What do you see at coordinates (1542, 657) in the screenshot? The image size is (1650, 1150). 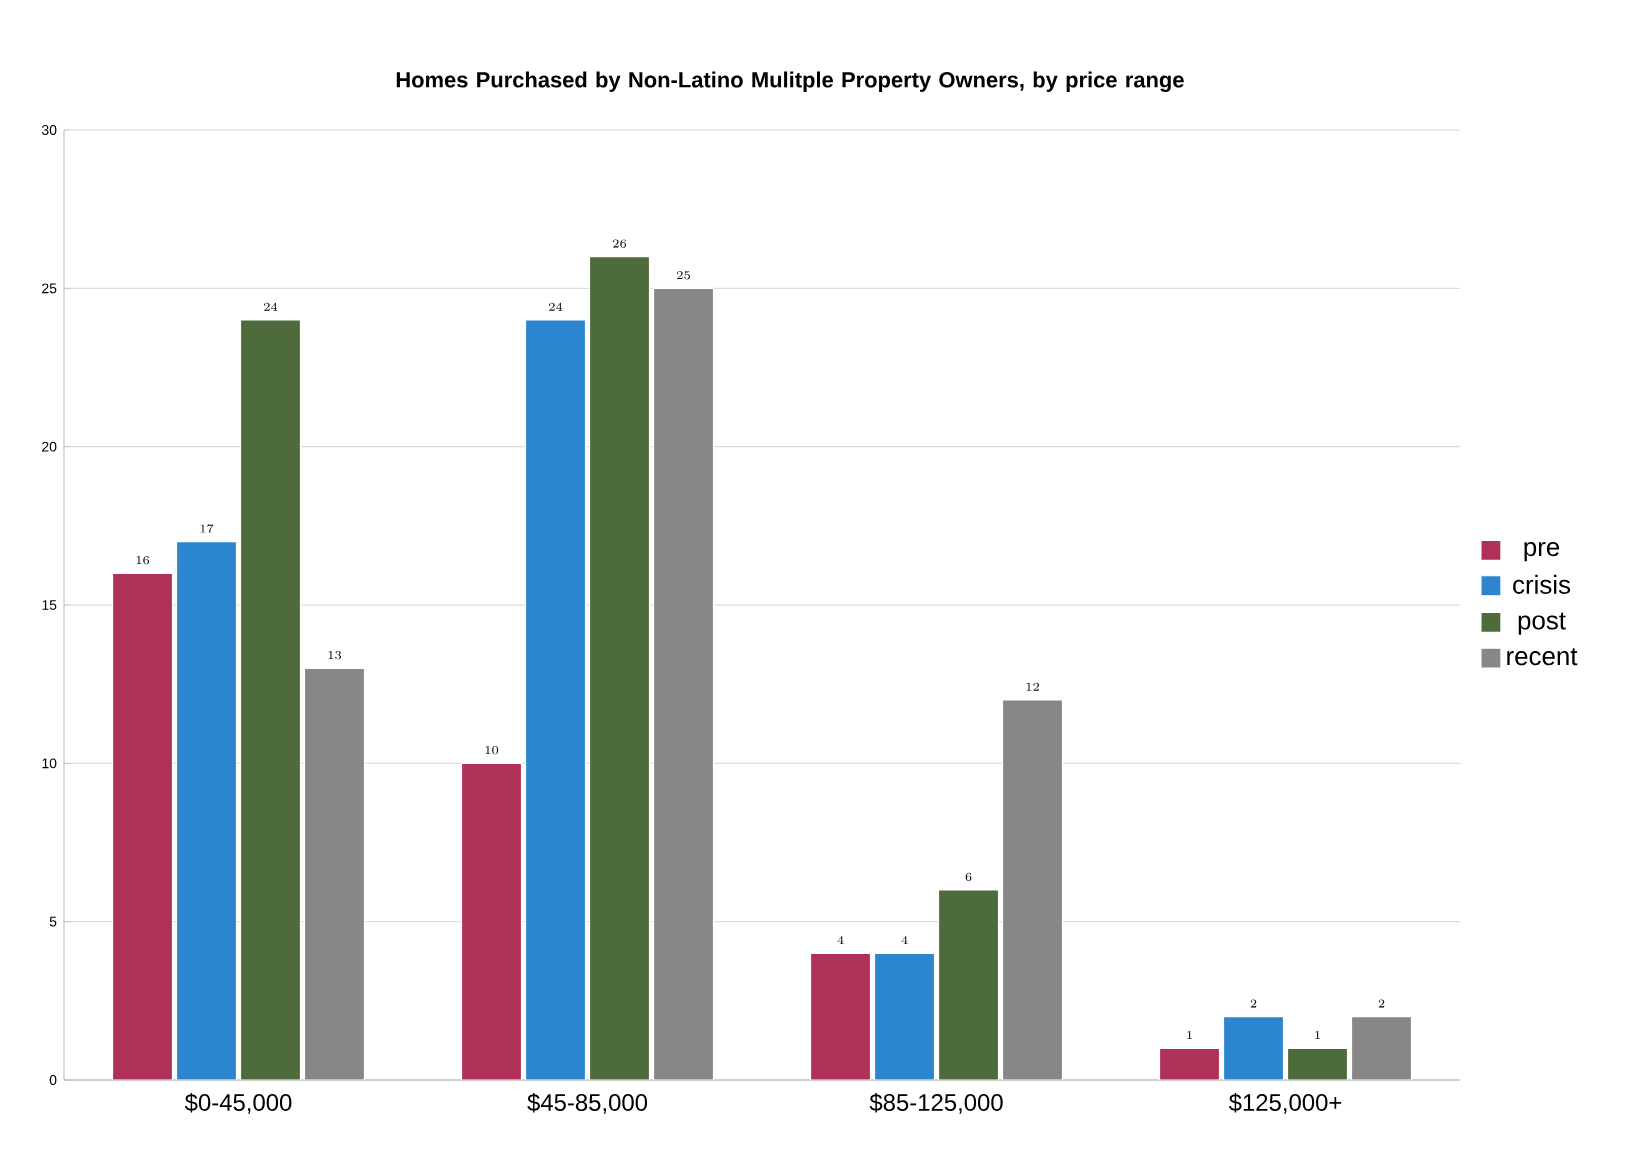 I see `legend-label: recent` at bounding box center [1542, 657].